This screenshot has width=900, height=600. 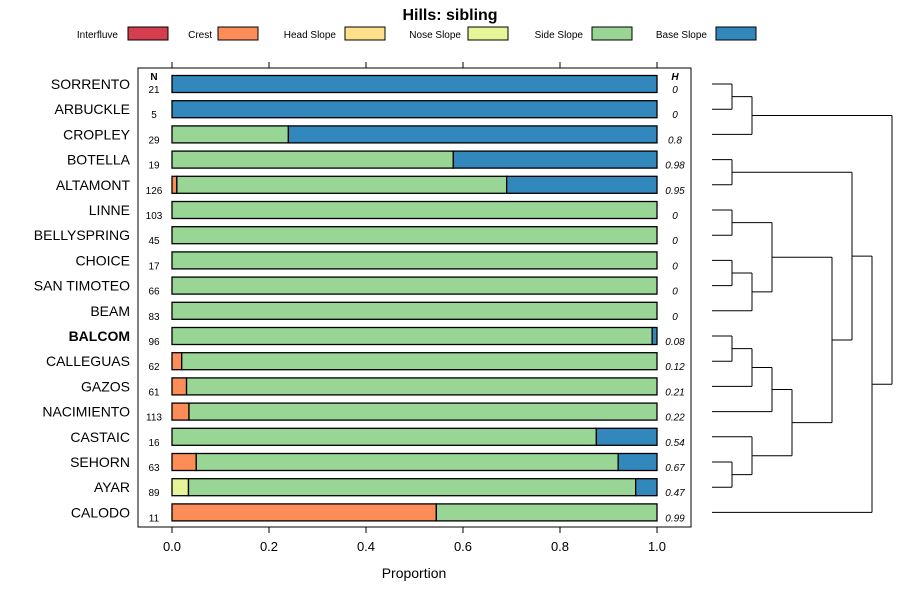 I want to click on row-calodo: CALODO 11 0.99, so click(x=378, y=513).